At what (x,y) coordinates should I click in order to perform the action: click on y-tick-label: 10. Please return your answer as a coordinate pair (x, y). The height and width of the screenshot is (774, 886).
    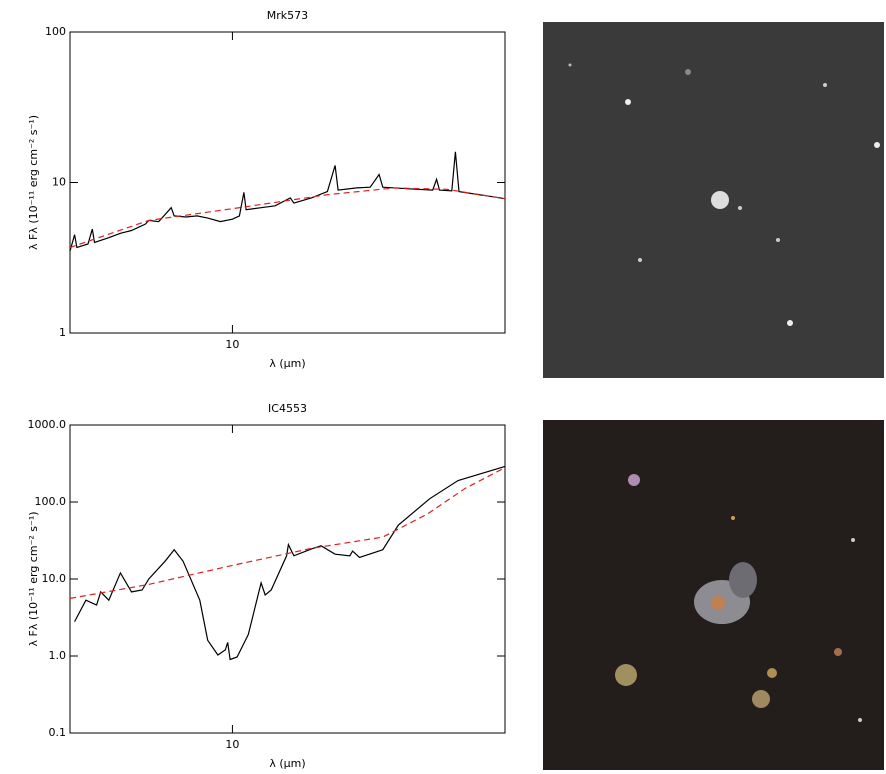
    Looking at the image, I should click on (59, 182).